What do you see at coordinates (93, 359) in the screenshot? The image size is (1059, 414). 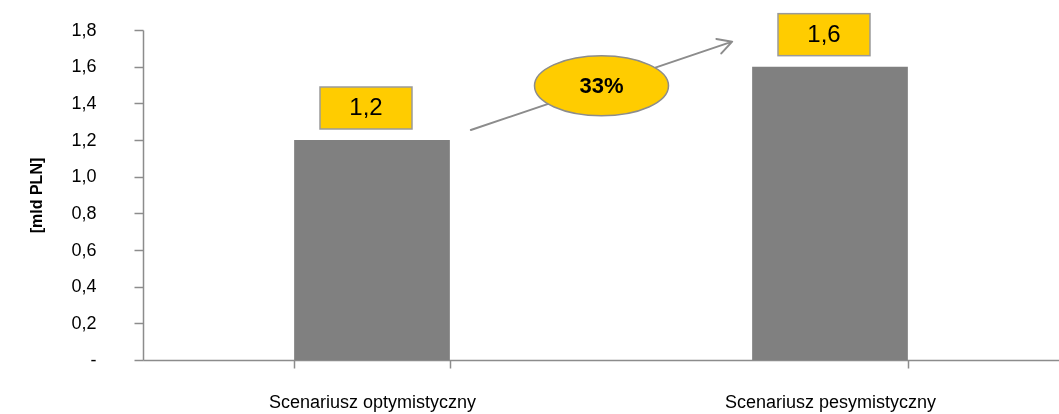 I see `y-tick-label: -` at bounding box center [93, 359].